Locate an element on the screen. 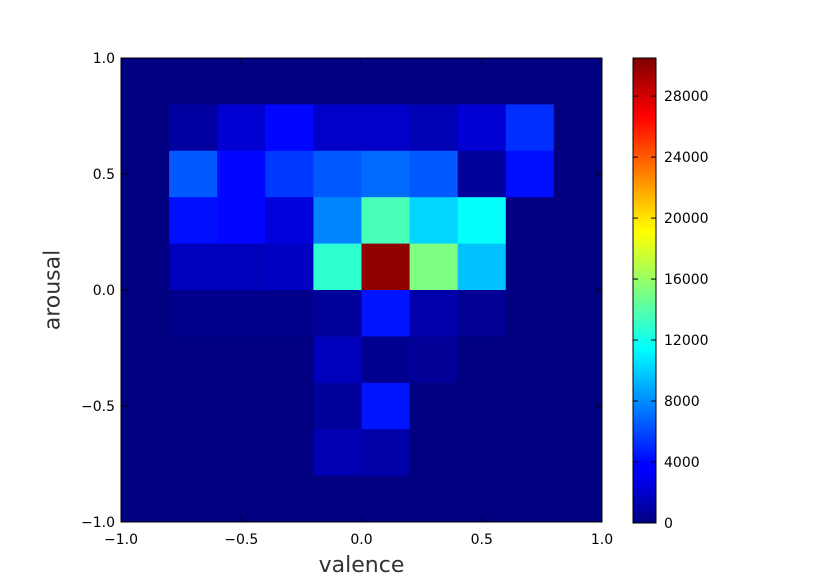 This screenshot has height=582, width=822. heatmap-cell-r7-c4 is located at coordinates (337, 406).